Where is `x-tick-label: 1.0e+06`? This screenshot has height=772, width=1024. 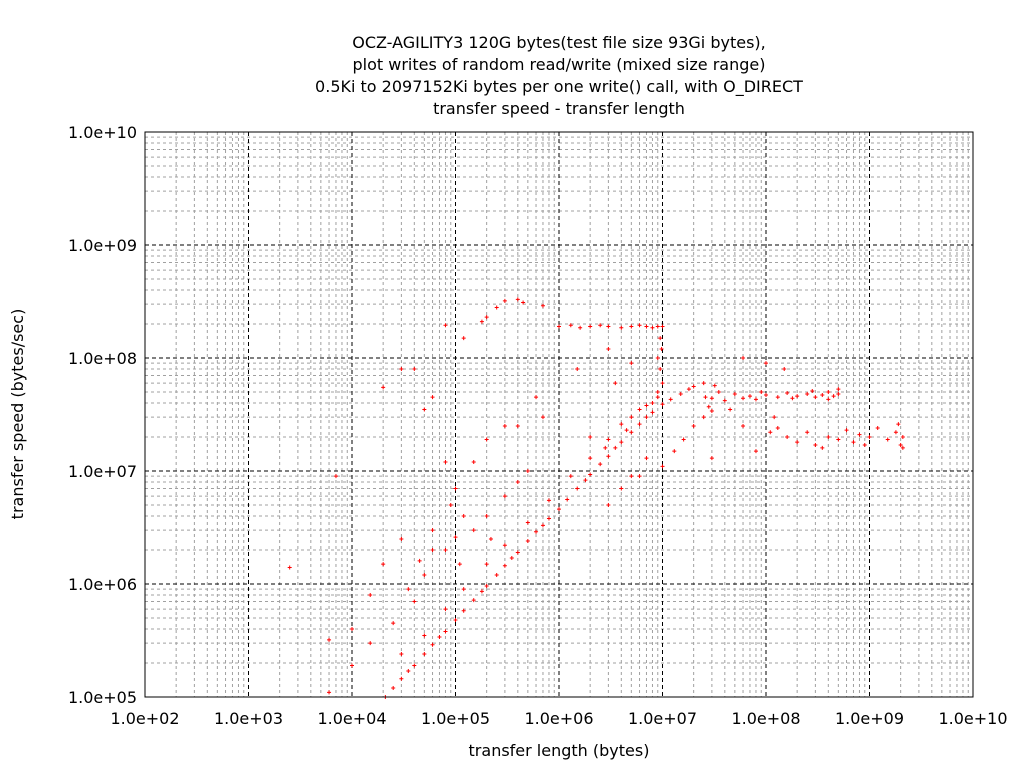
x-tick-label: 1.0e+06 is located at coordinates (558, 718).